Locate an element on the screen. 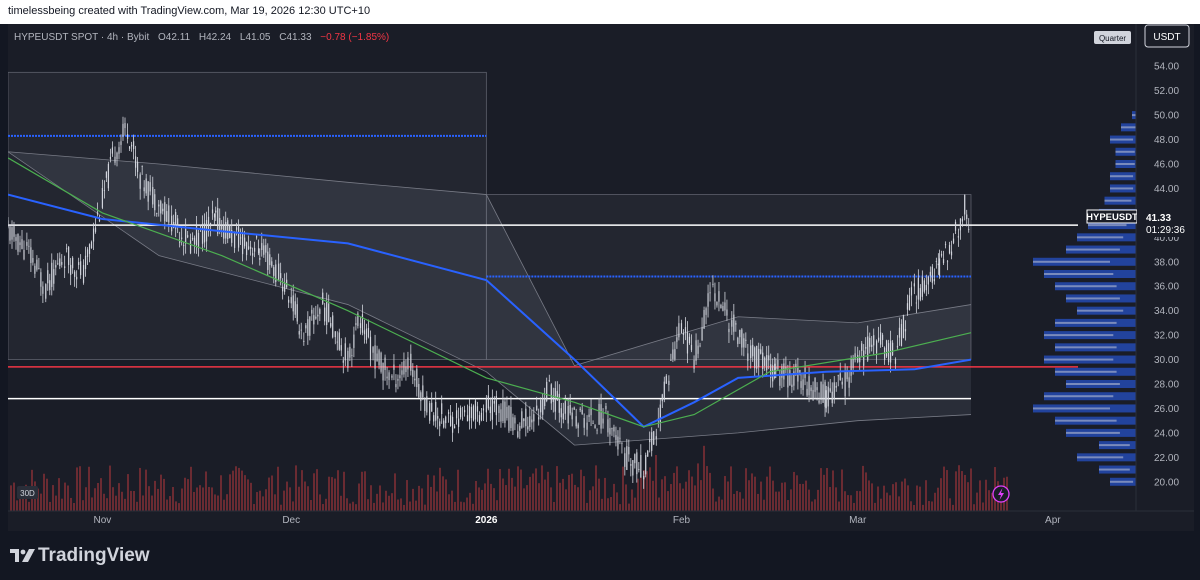 The image size is (1200, 580). price-tick-label: 20.00 is located at coordinates (1166, 482).